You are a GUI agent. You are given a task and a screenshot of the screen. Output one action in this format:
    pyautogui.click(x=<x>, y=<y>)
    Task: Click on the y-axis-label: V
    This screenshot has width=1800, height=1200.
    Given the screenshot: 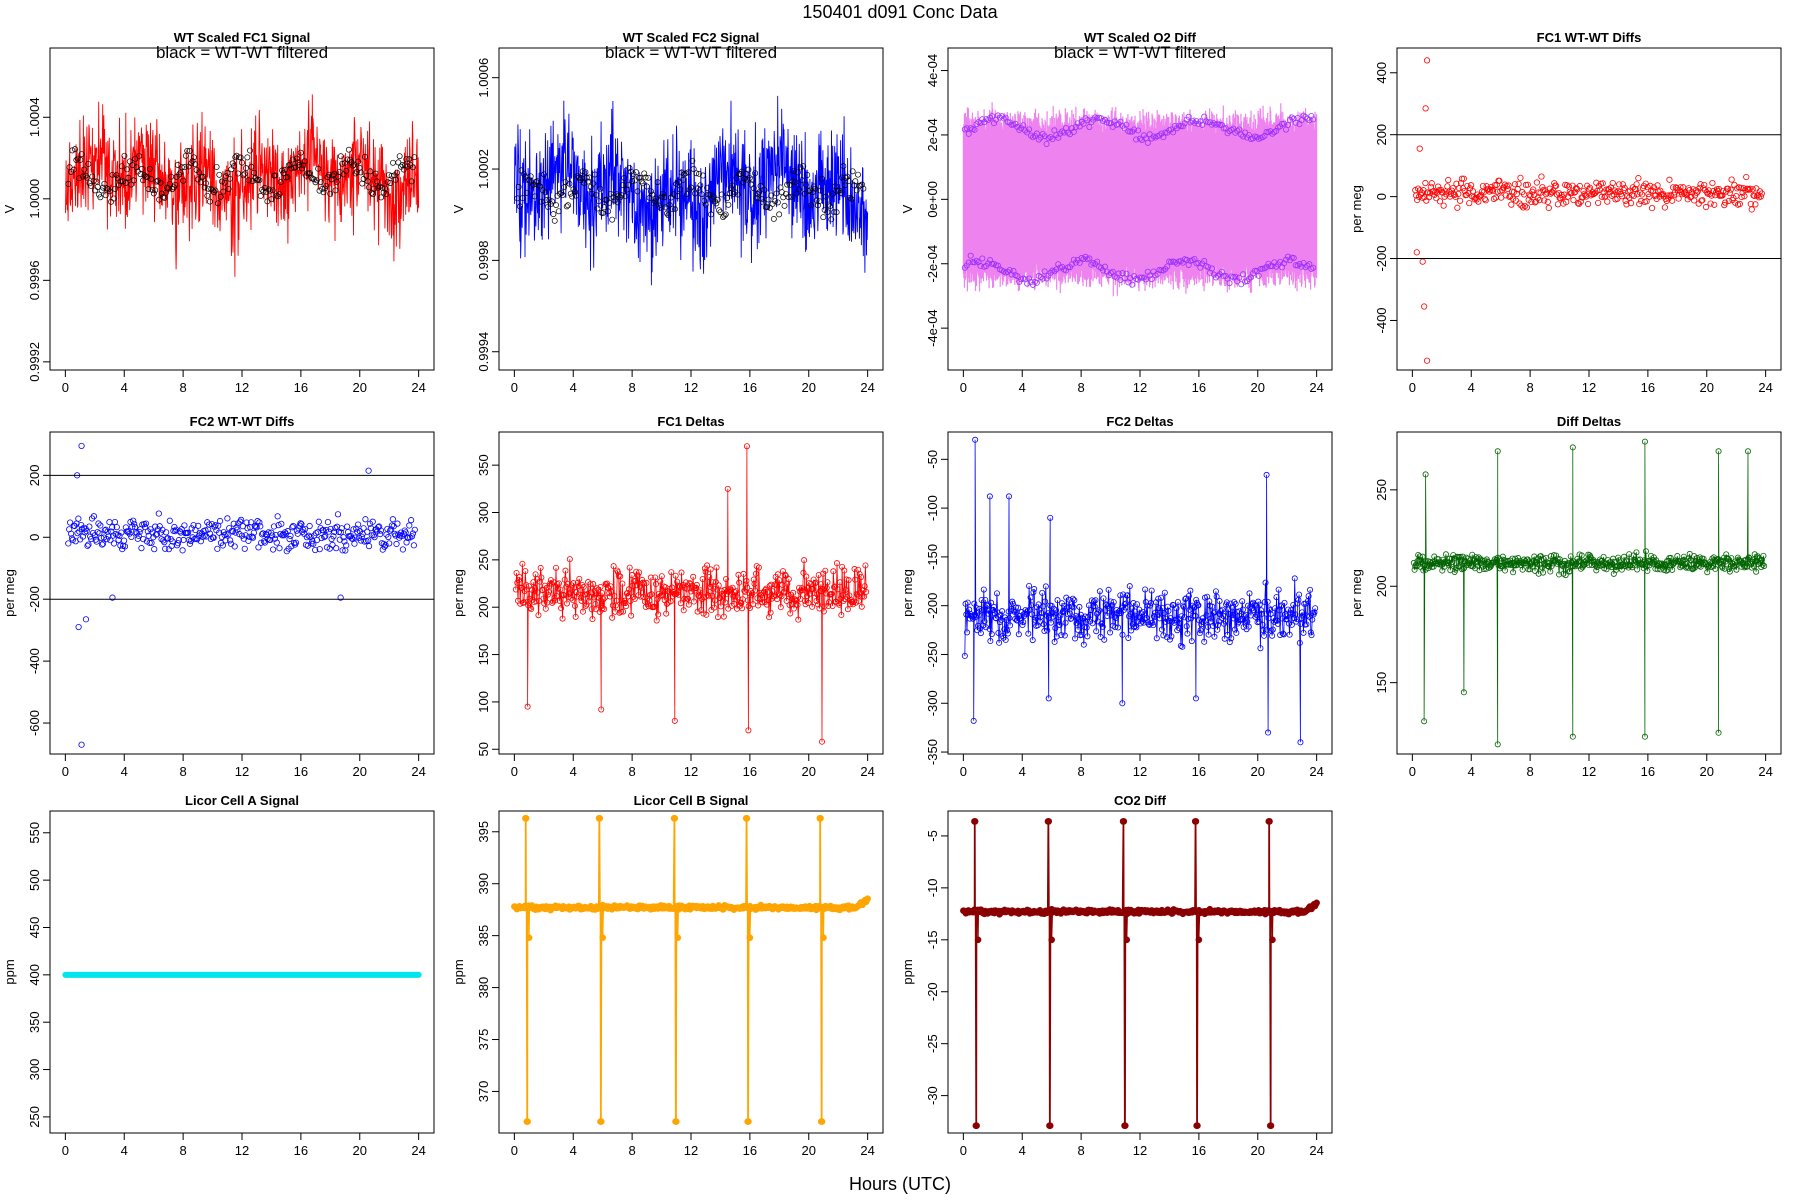 What is the action you would take?
    pyautogui.click(x=907, y=208)
    